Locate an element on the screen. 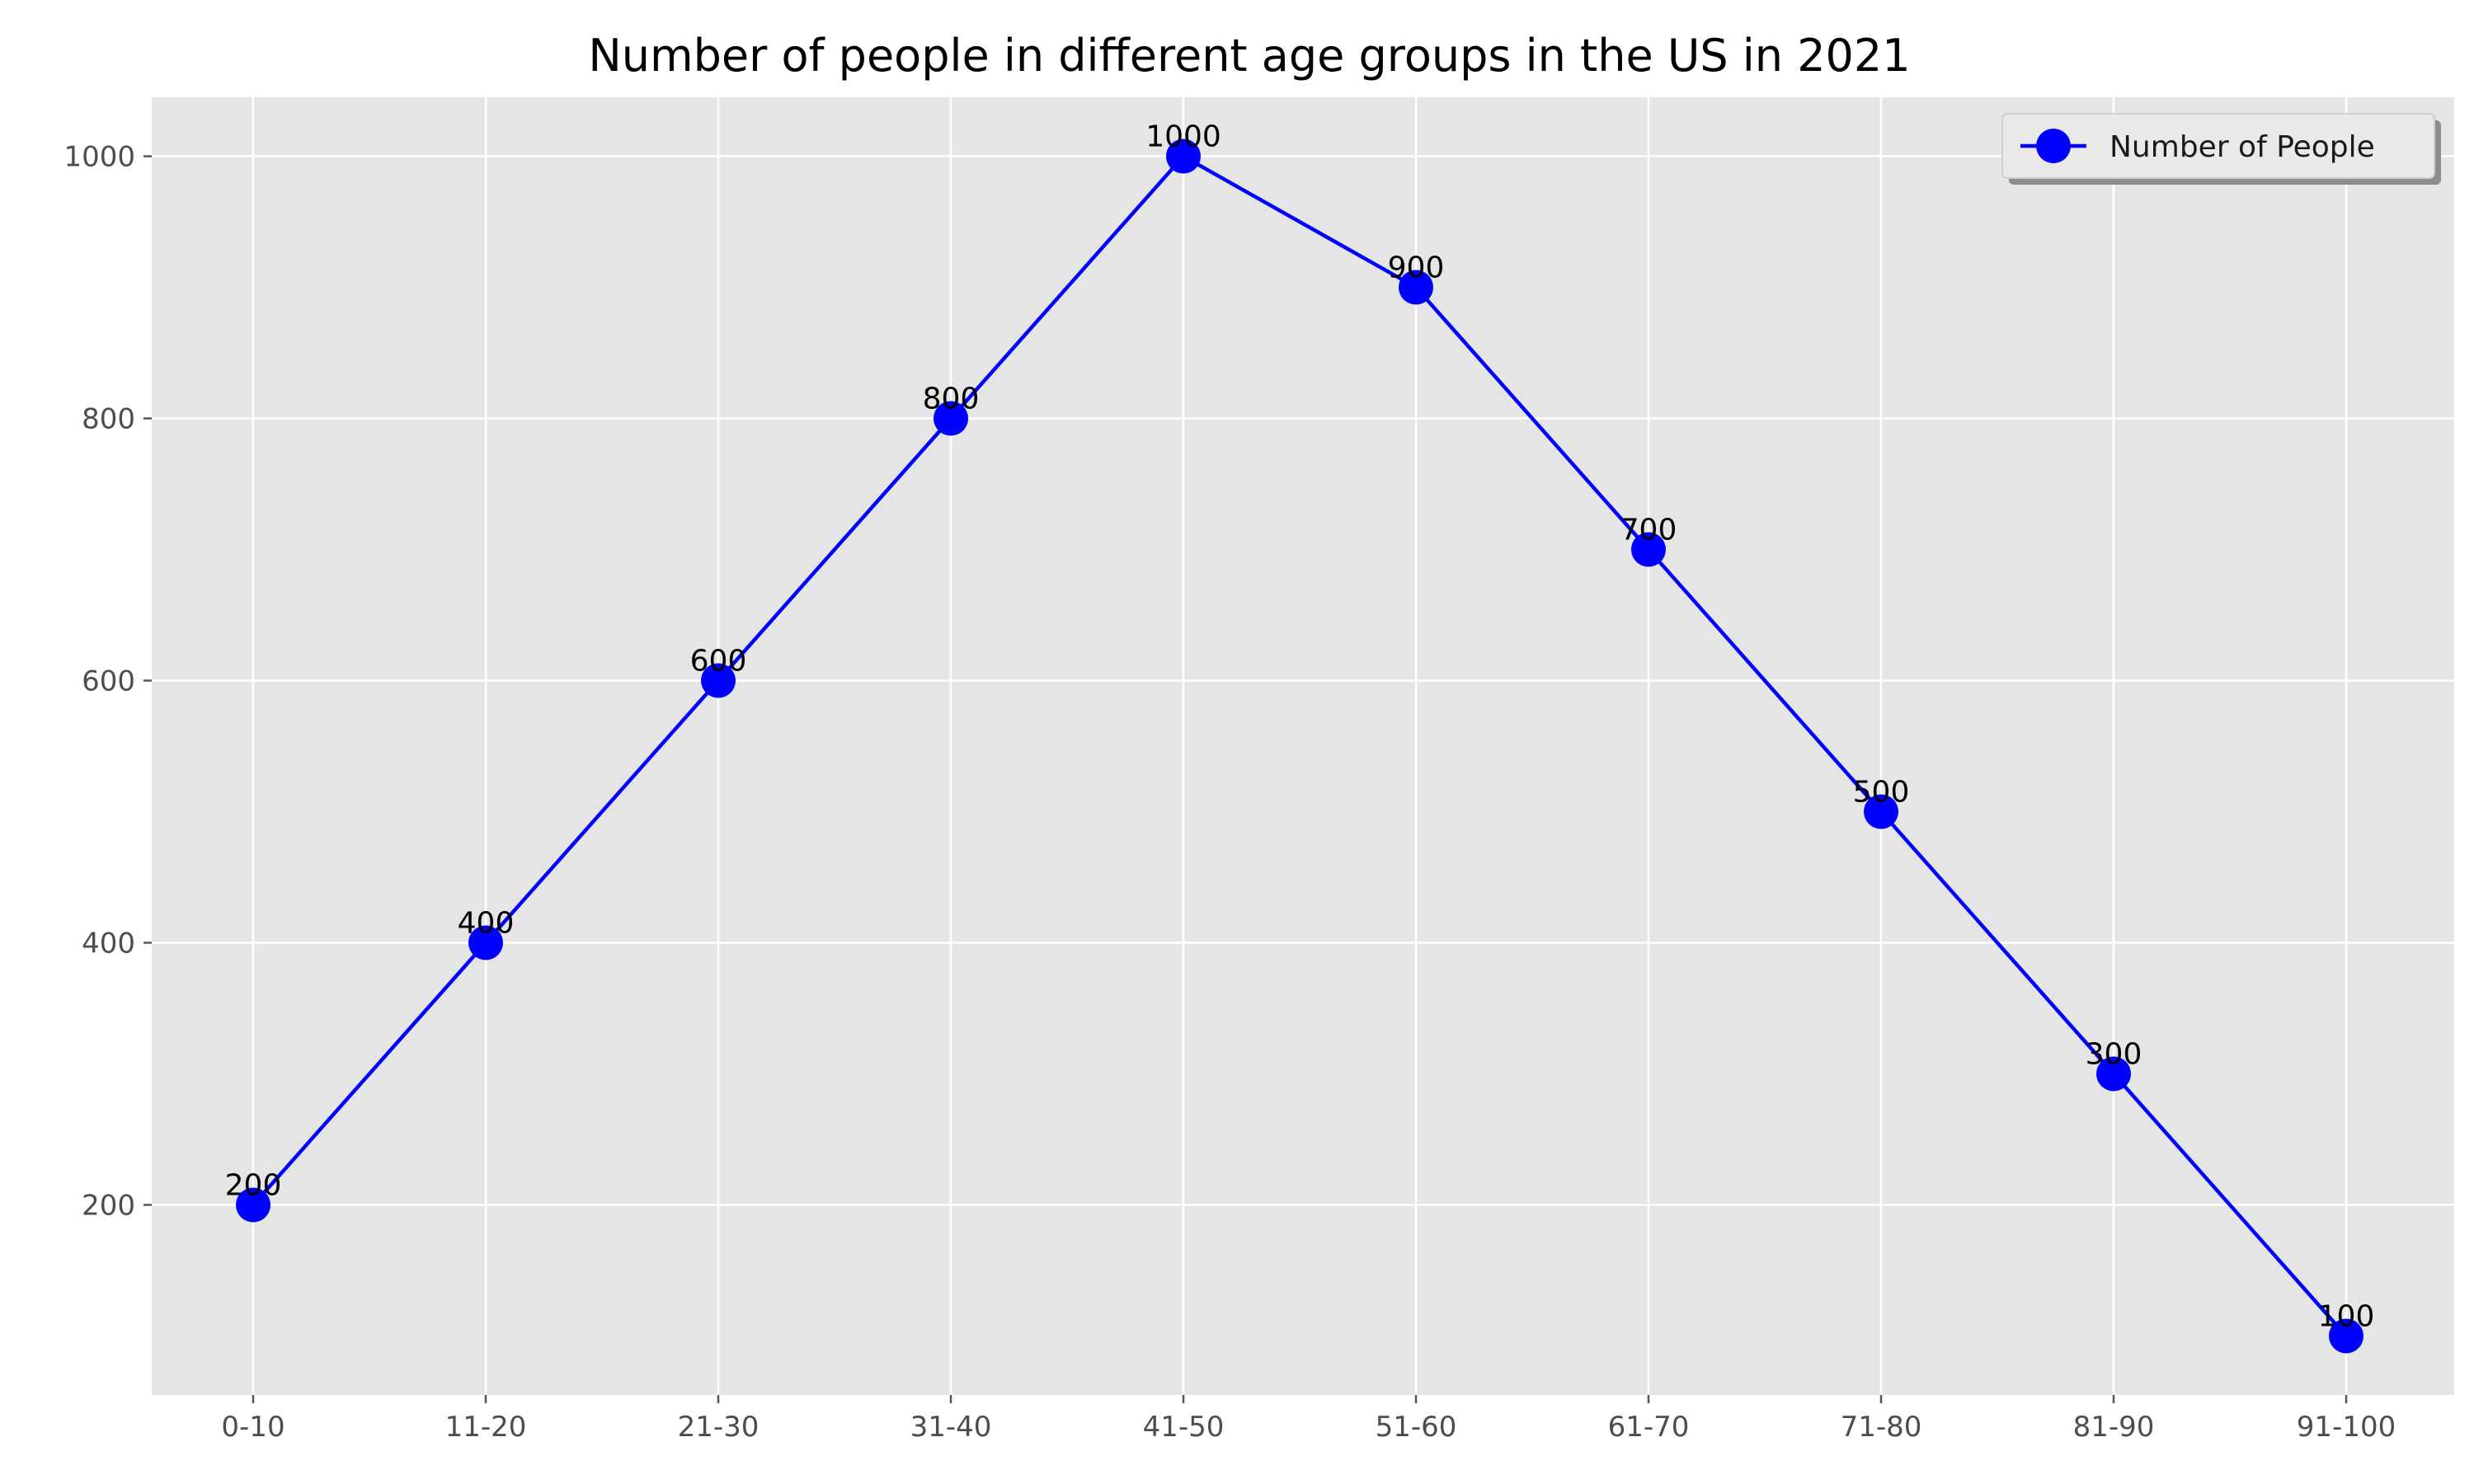 The image size is (2474, 1484). data-label: 300 is located at coordinates (2114, 1054).